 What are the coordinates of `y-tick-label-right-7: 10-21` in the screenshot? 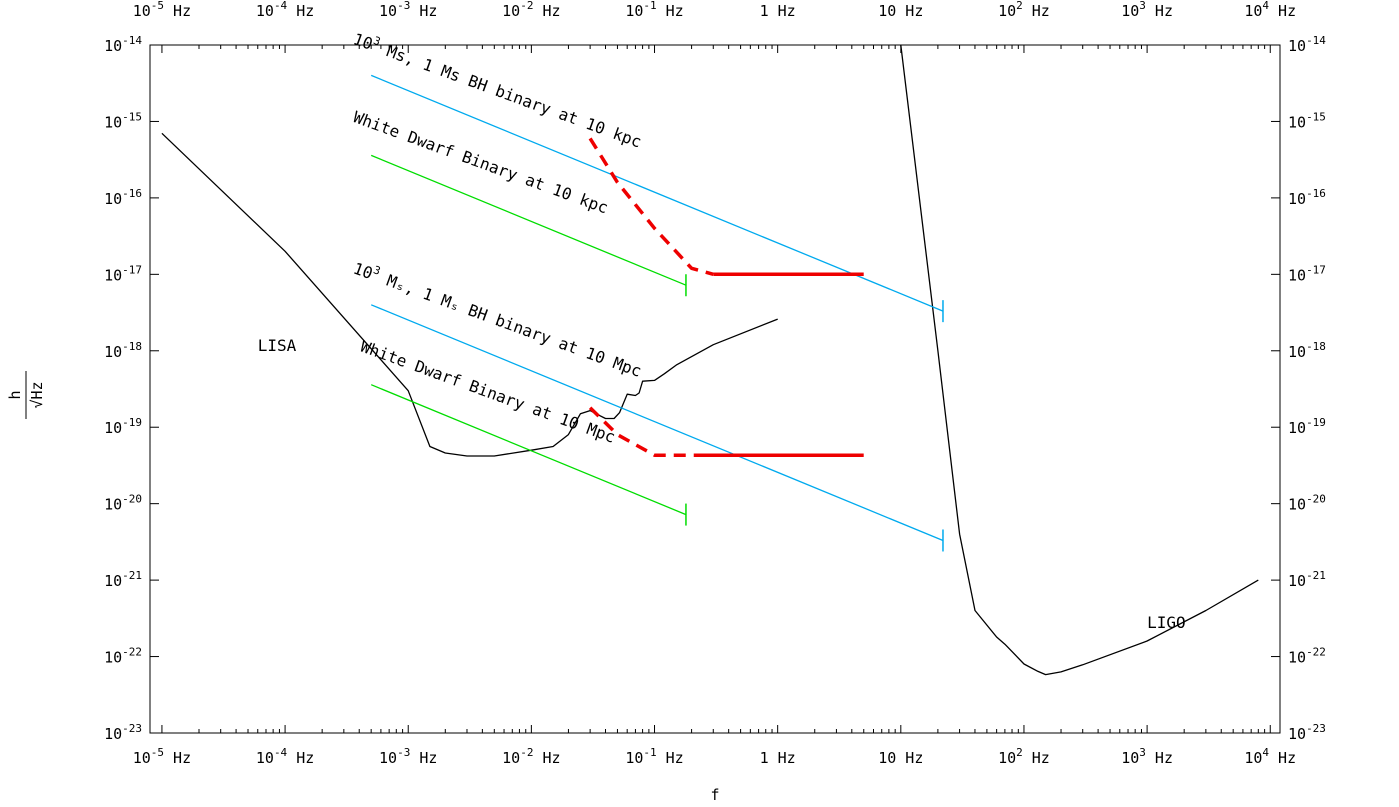 It's located at (1307, 579).